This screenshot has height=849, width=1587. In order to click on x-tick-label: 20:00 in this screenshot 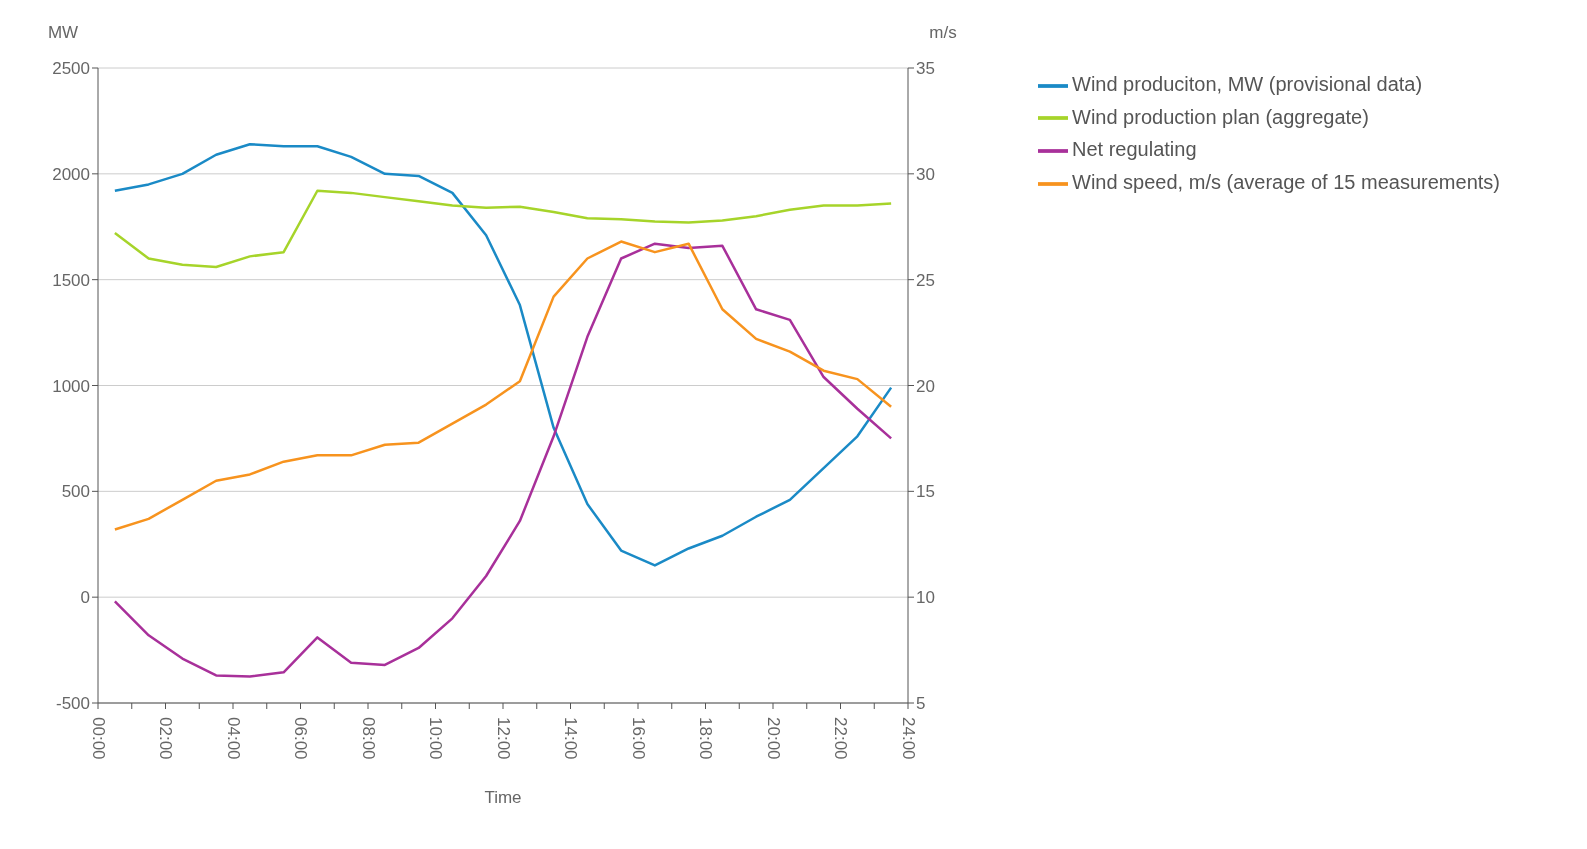, I will do `click(773, 738)`.